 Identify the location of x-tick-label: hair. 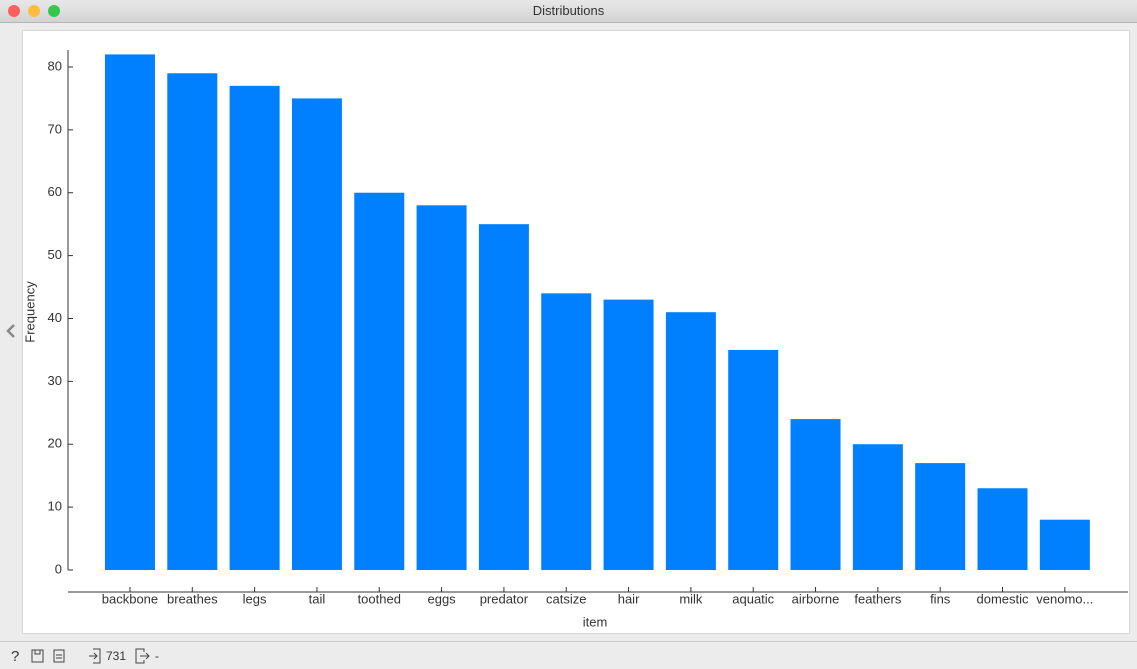
(629, 598).